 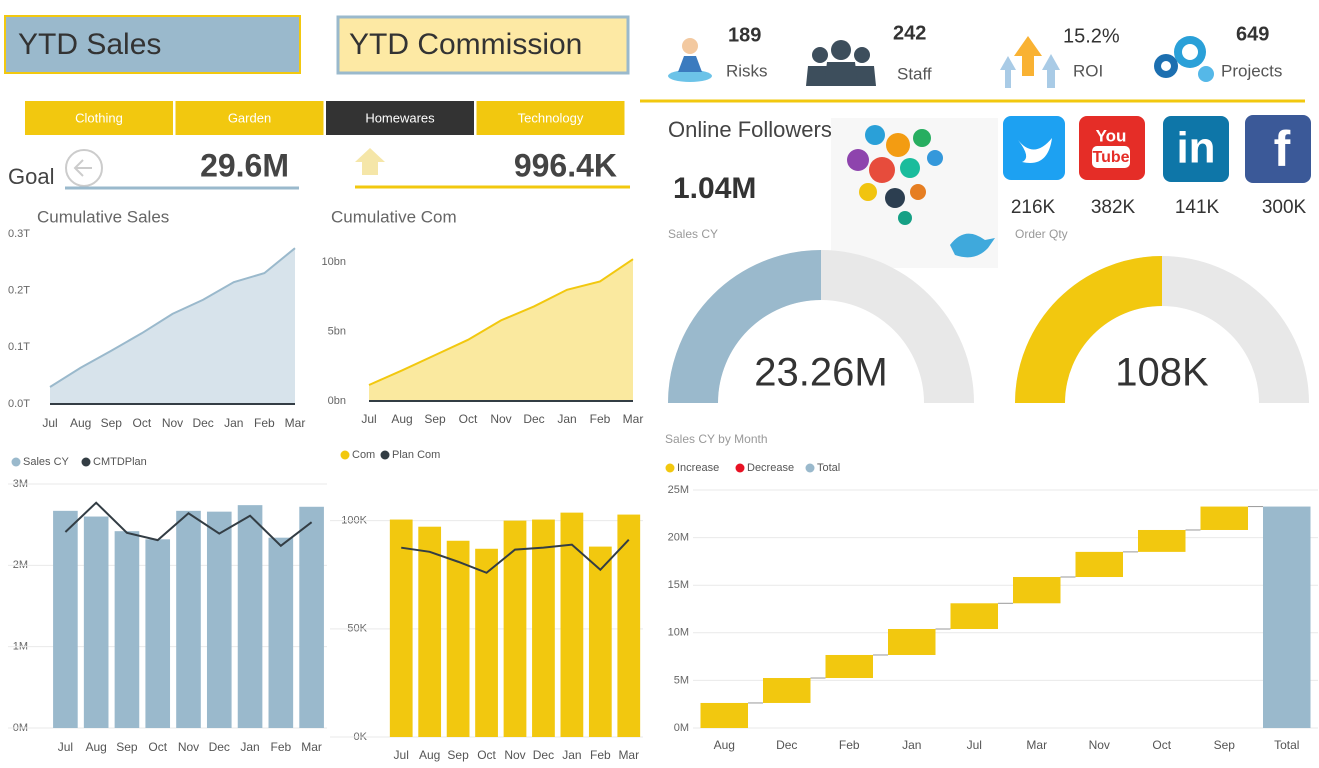 I want to click on chart-title: Cumulative Com, so click(x=394, y=216).